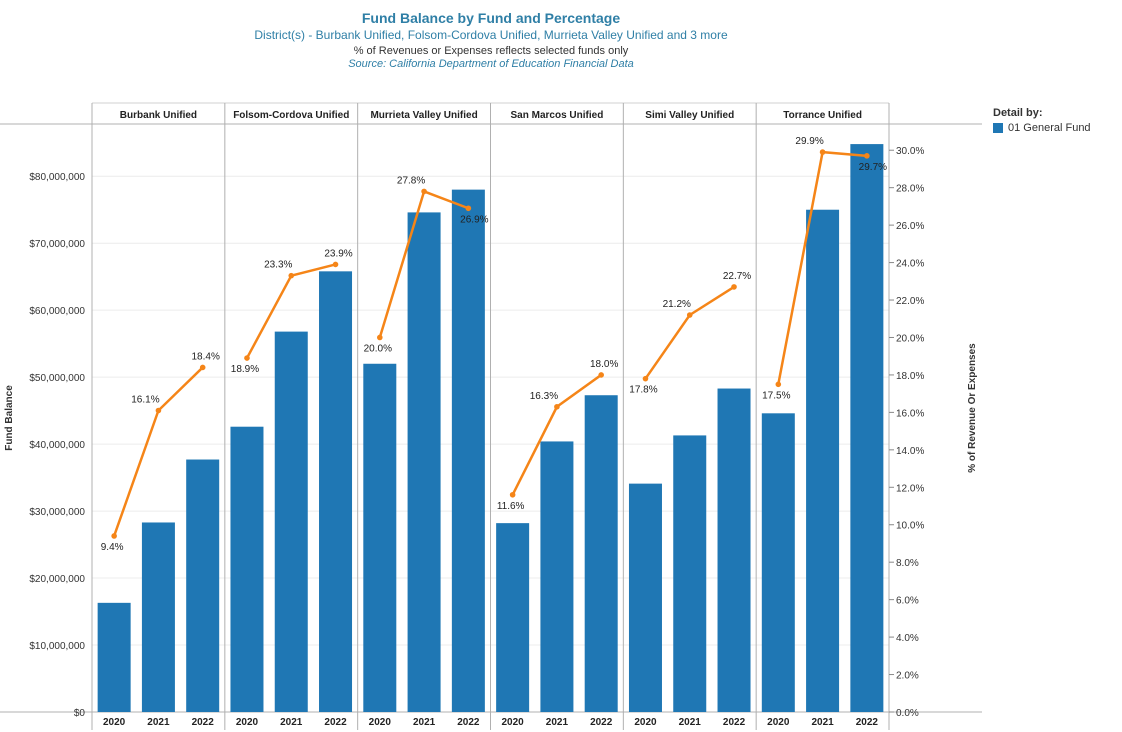 This screenshot has width=1122, height=732. I want to click on pct-data-label: 11.6%, so click(511, 506).